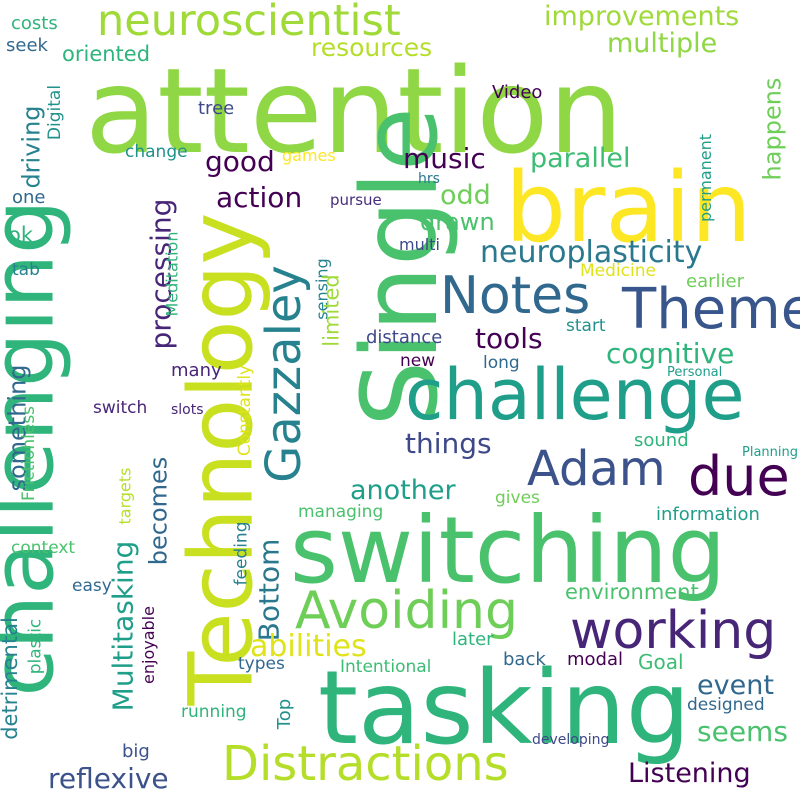  What do you see at coordinates (524, 659) in the screenshot?
I see `word-back: back` at bounding box center [524, 659].